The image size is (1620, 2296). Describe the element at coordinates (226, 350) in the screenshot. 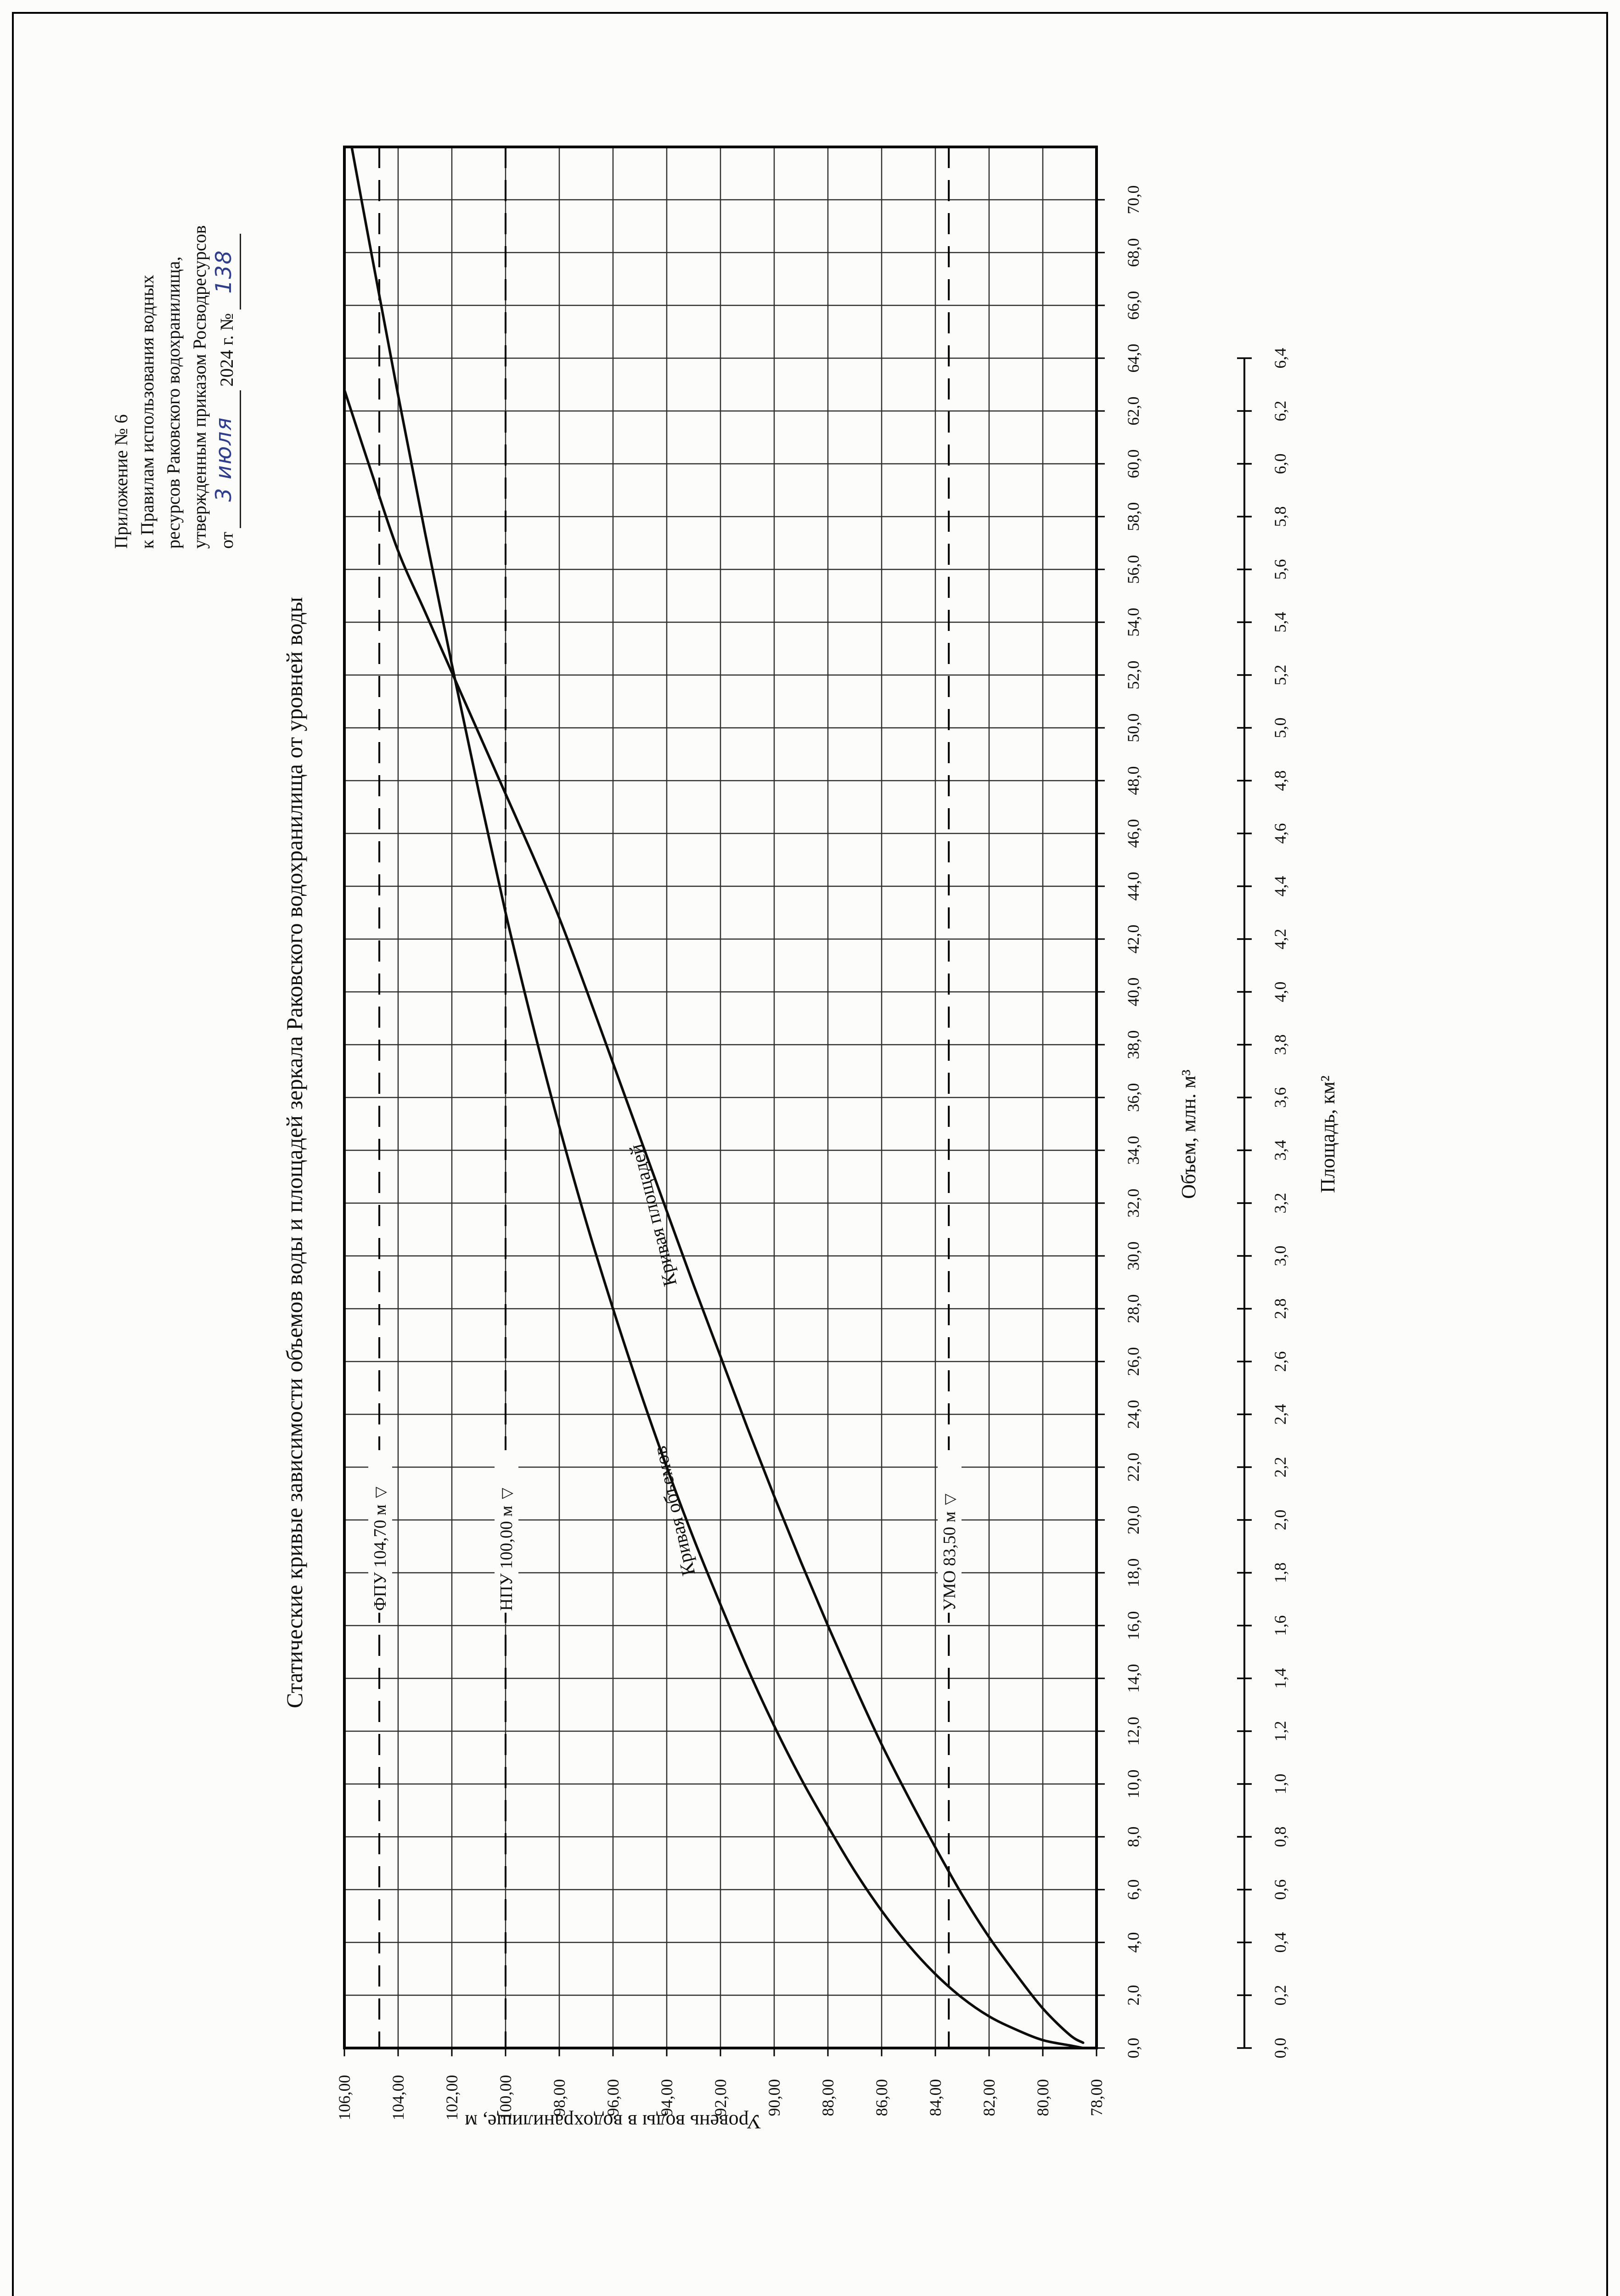

I see `date-suffix: 2024 г. №` at that location.